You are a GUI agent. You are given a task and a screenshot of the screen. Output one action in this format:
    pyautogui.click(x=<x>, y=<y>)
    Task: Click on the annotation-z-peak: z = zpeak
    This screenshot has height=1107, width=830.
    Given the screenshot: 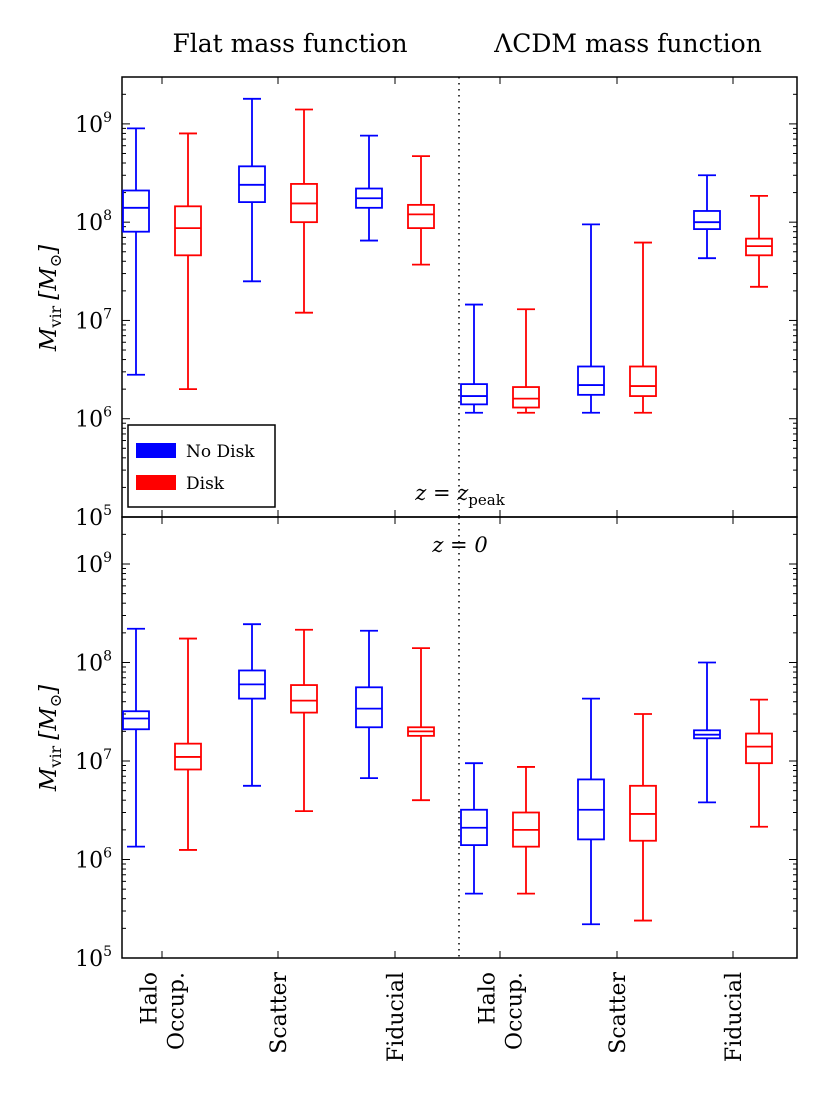 What is the action you would take?
    pyautogui.click(x=460, y=495)
    